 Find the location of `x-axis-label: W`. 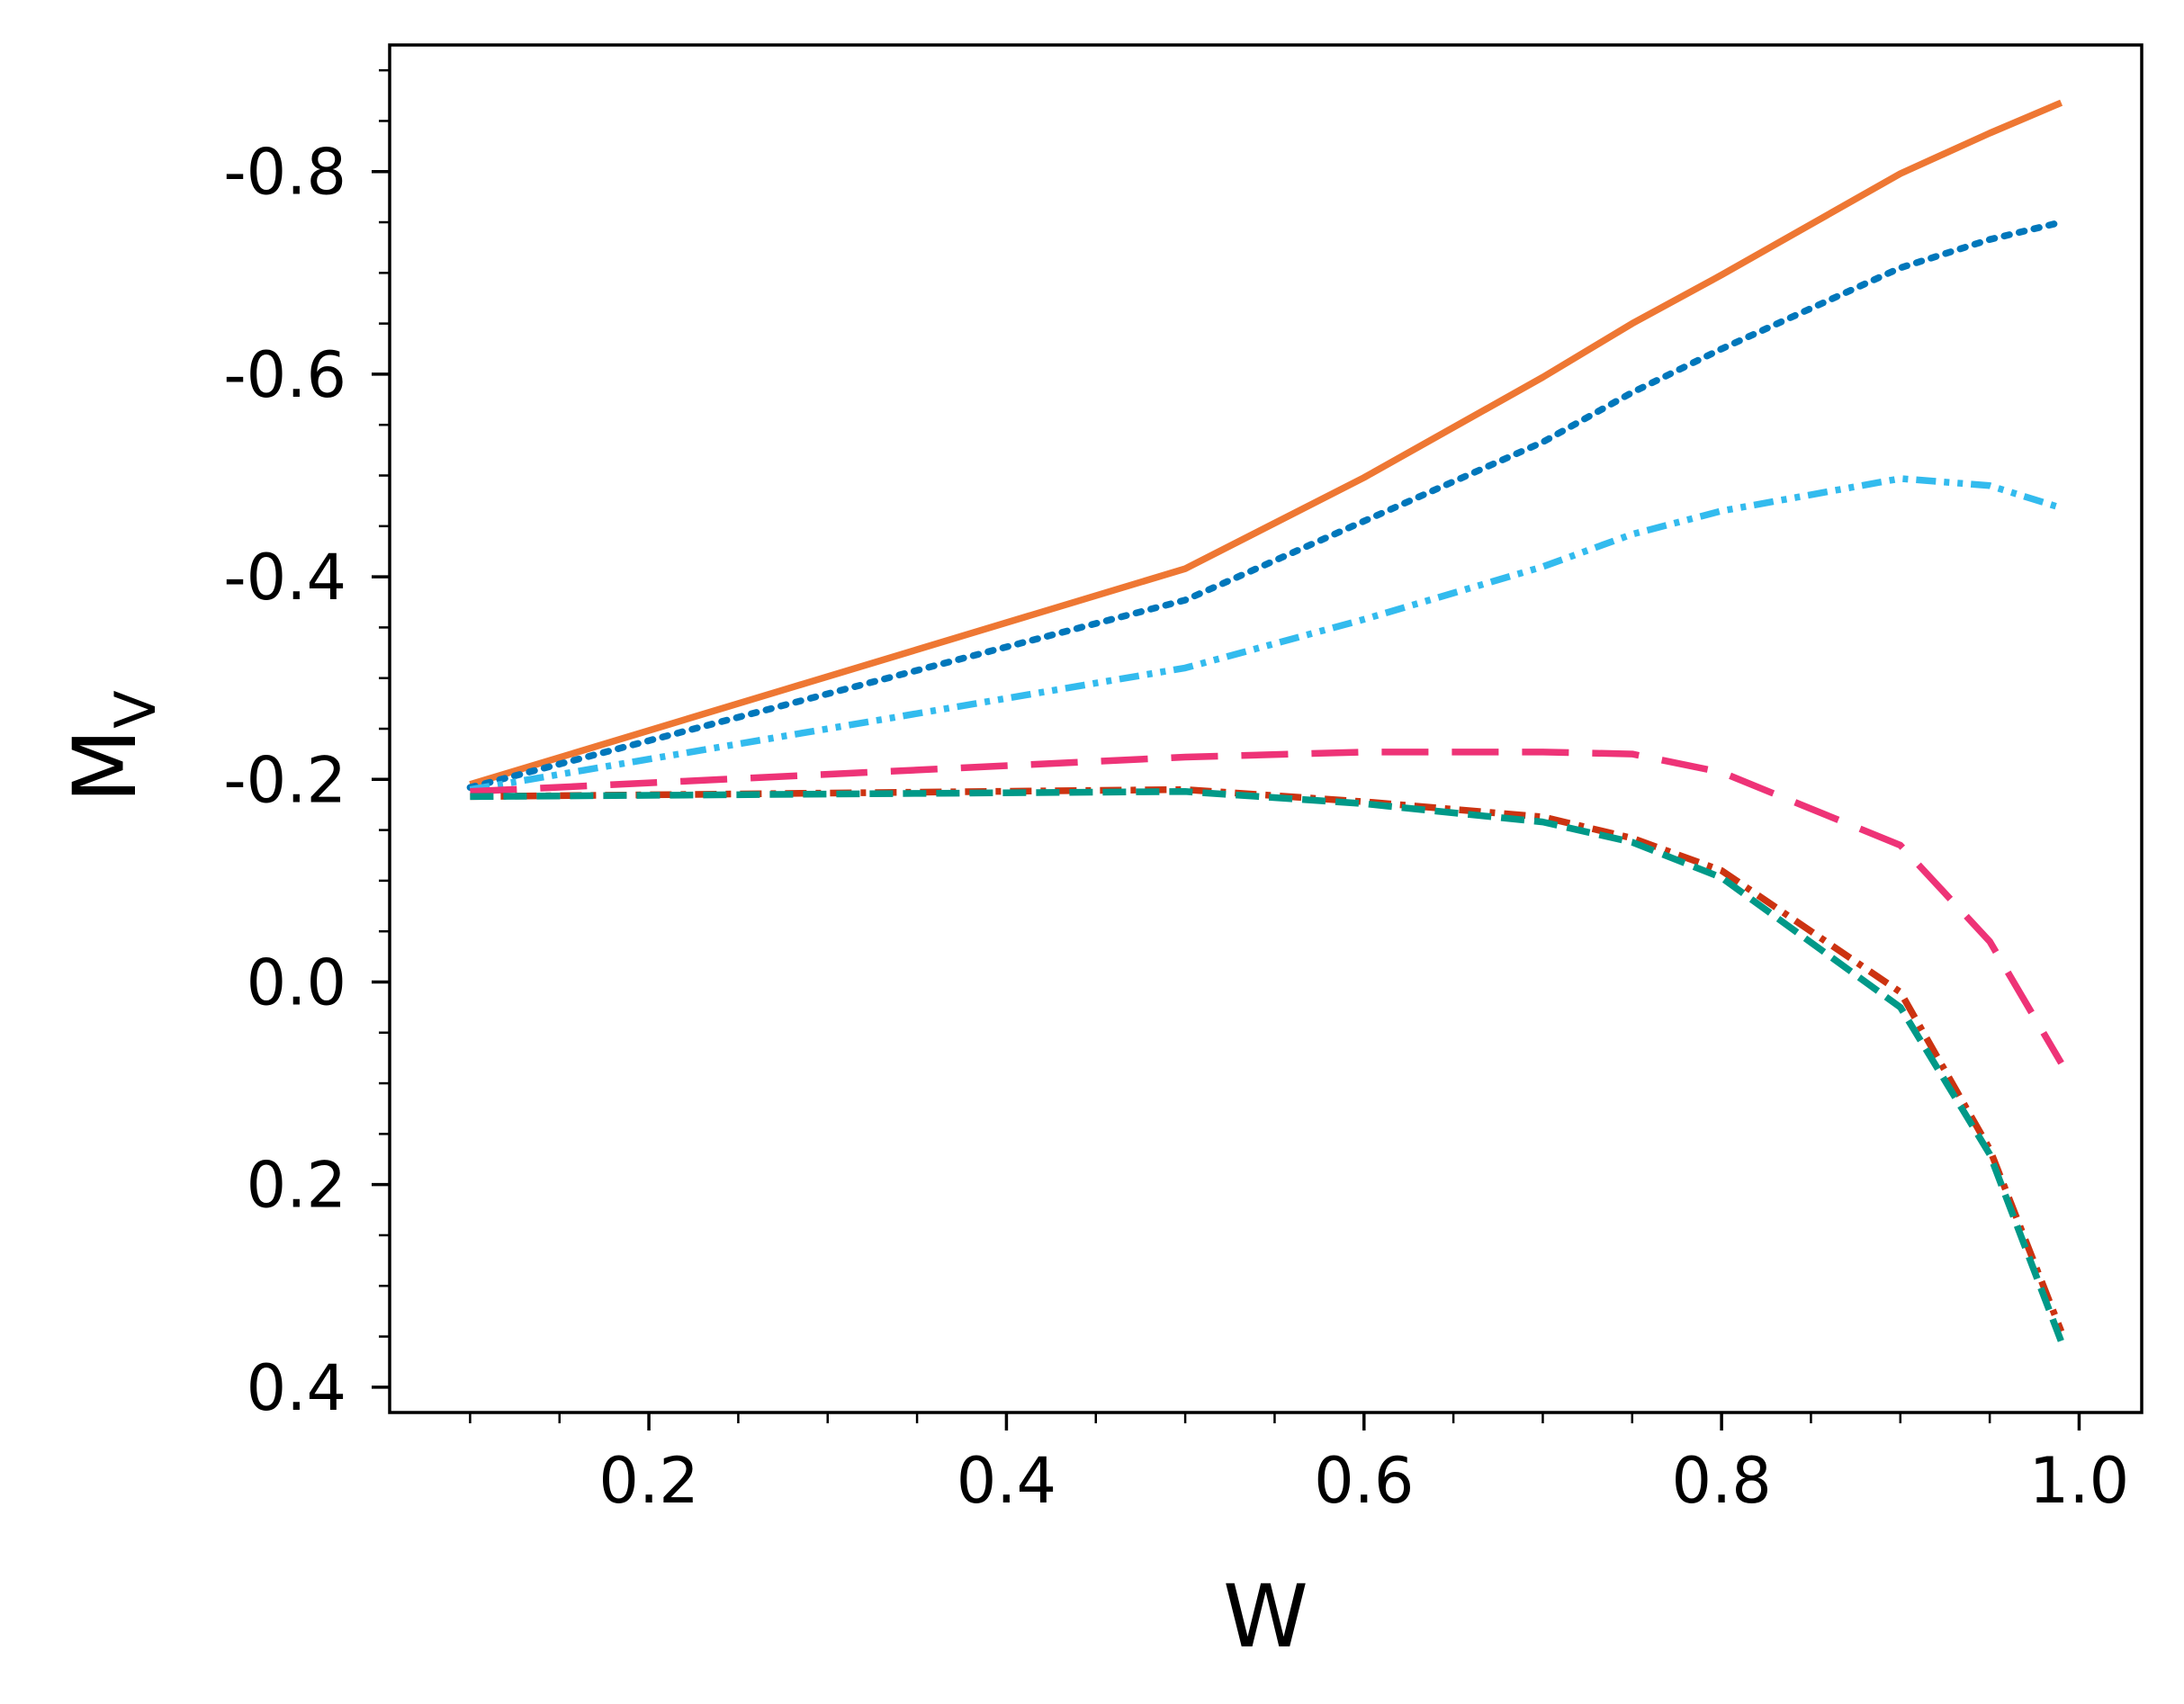

x-axis-label: W is located at coordinates (1265, 1617).